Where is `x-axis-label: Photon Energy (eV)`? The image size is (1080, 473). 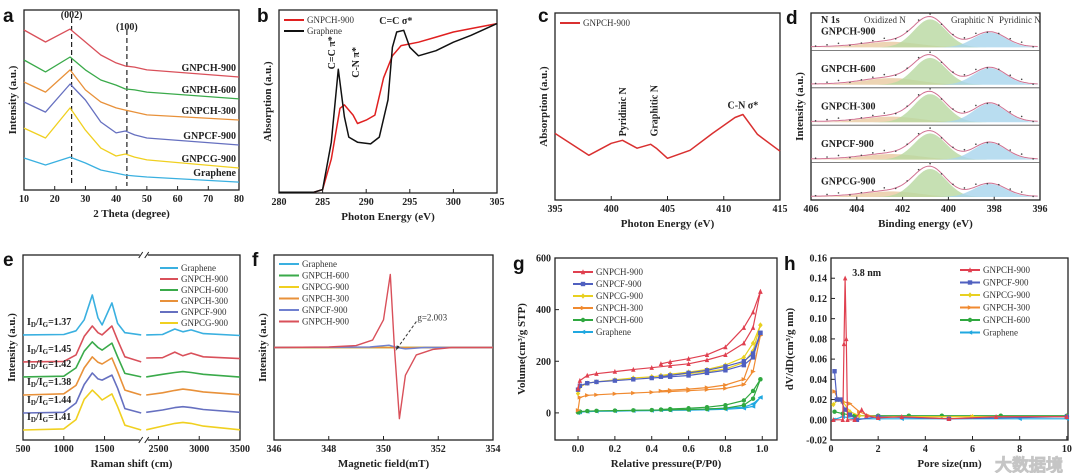
x-axis-label: Photon Energy (eV) is located at coordinates (668, 224).